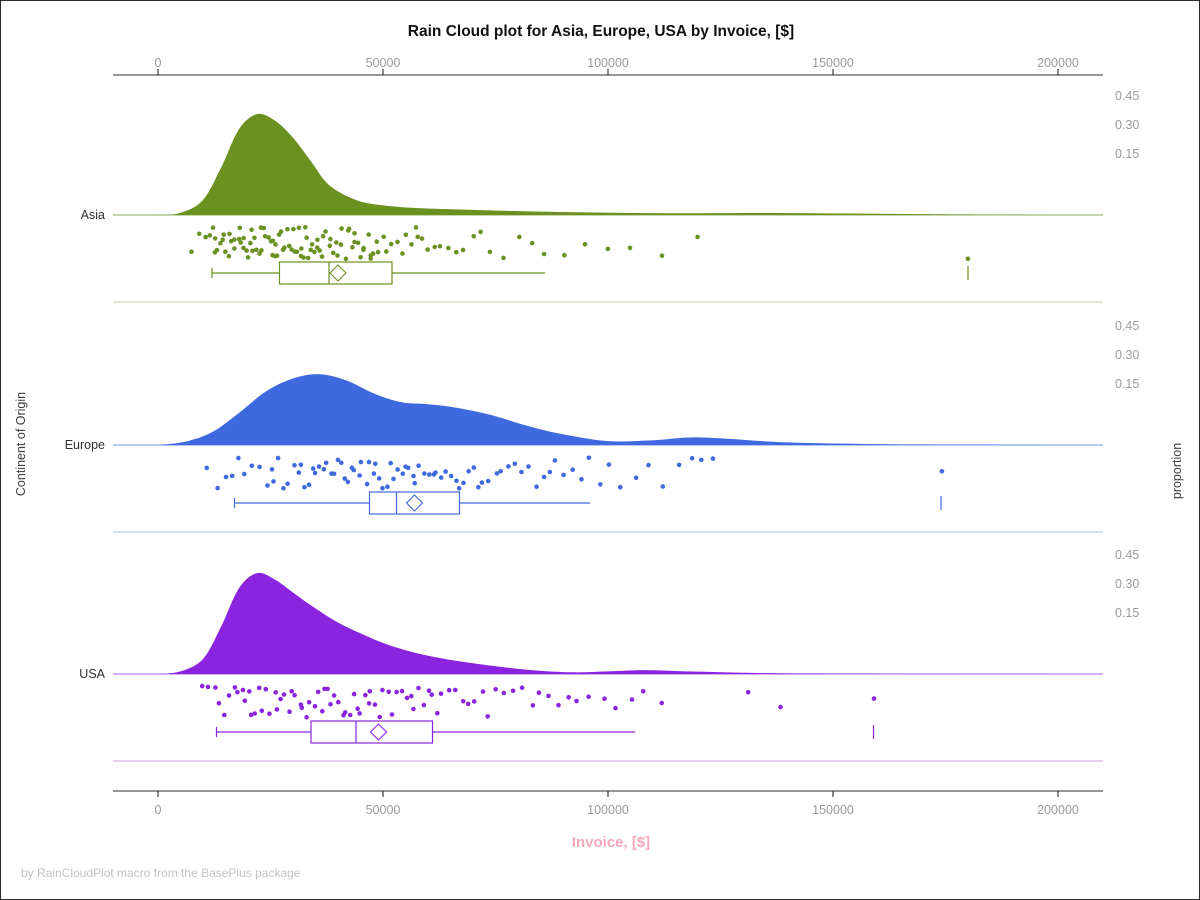 The width and height of the screenshot is (1200, 900). Describe the element at coordinates (378, 732) in the screenshot. I see `mean-diamond-marker` at that location.